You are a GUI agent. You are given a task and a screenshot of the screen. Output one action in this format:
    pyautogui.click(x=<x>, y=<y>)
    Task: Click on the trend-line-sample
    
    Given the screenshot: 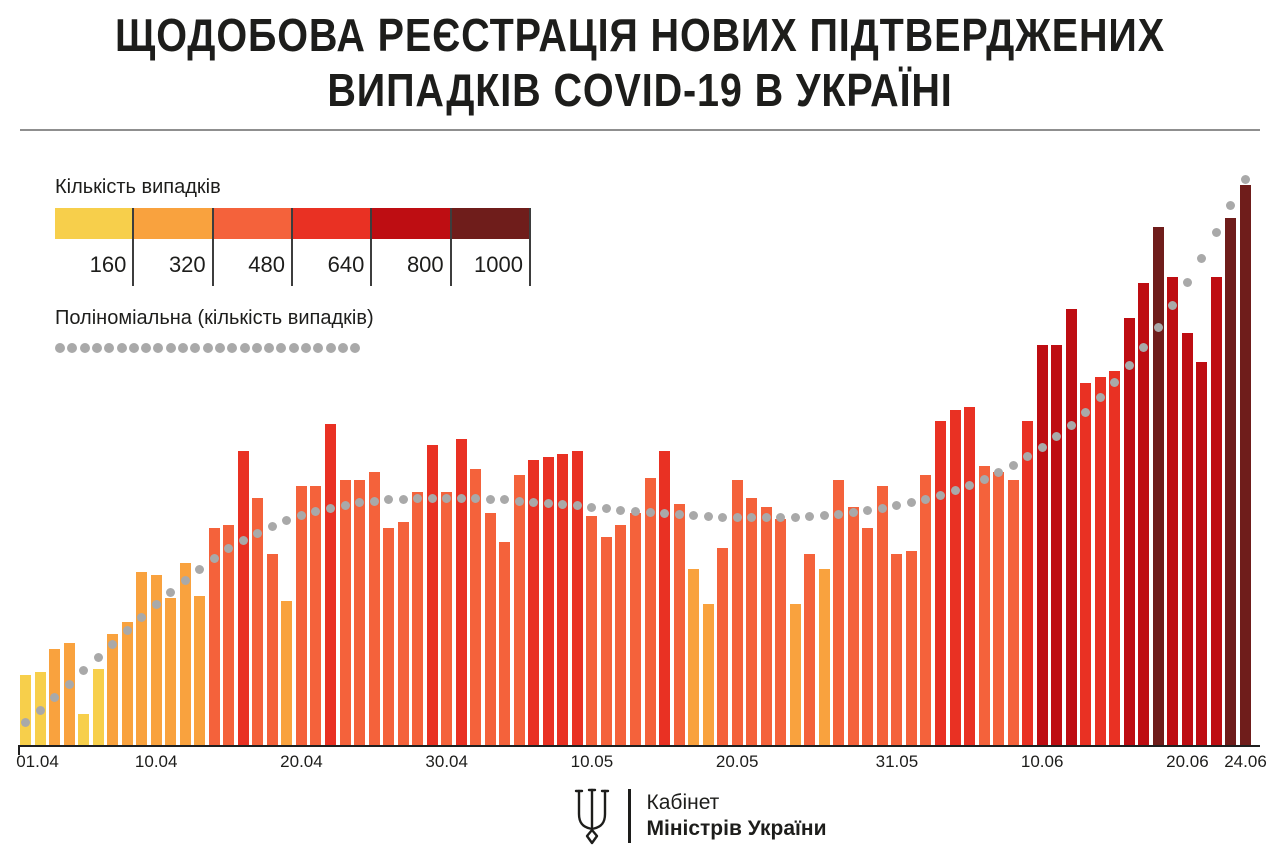 What is the action you would take?
    pyautogui.click(x=210, y=348)
    